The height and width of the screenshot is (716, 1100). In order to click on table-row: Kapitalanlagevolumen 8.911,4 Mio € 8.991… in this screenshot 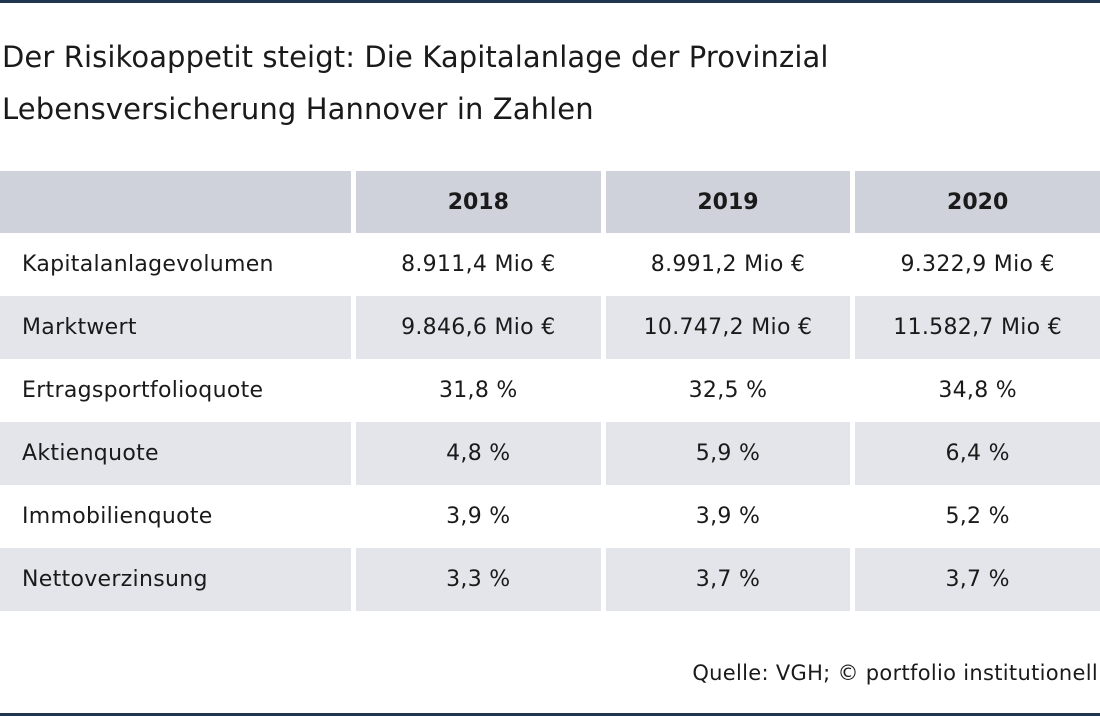, I will do `click(550, 264)`.